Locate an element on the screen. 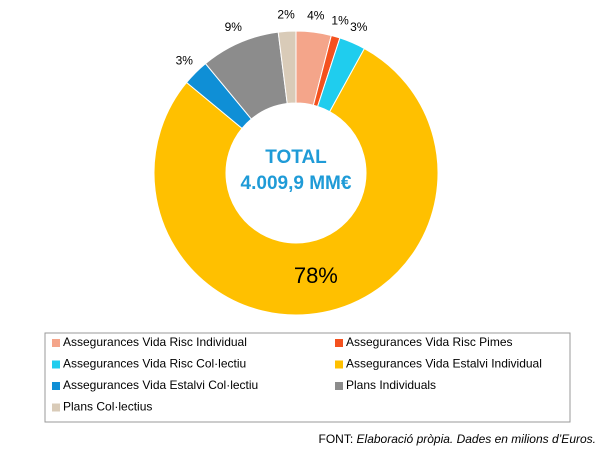  center-total: 4.009,9 MM€ is located at coordinates (296, 183).